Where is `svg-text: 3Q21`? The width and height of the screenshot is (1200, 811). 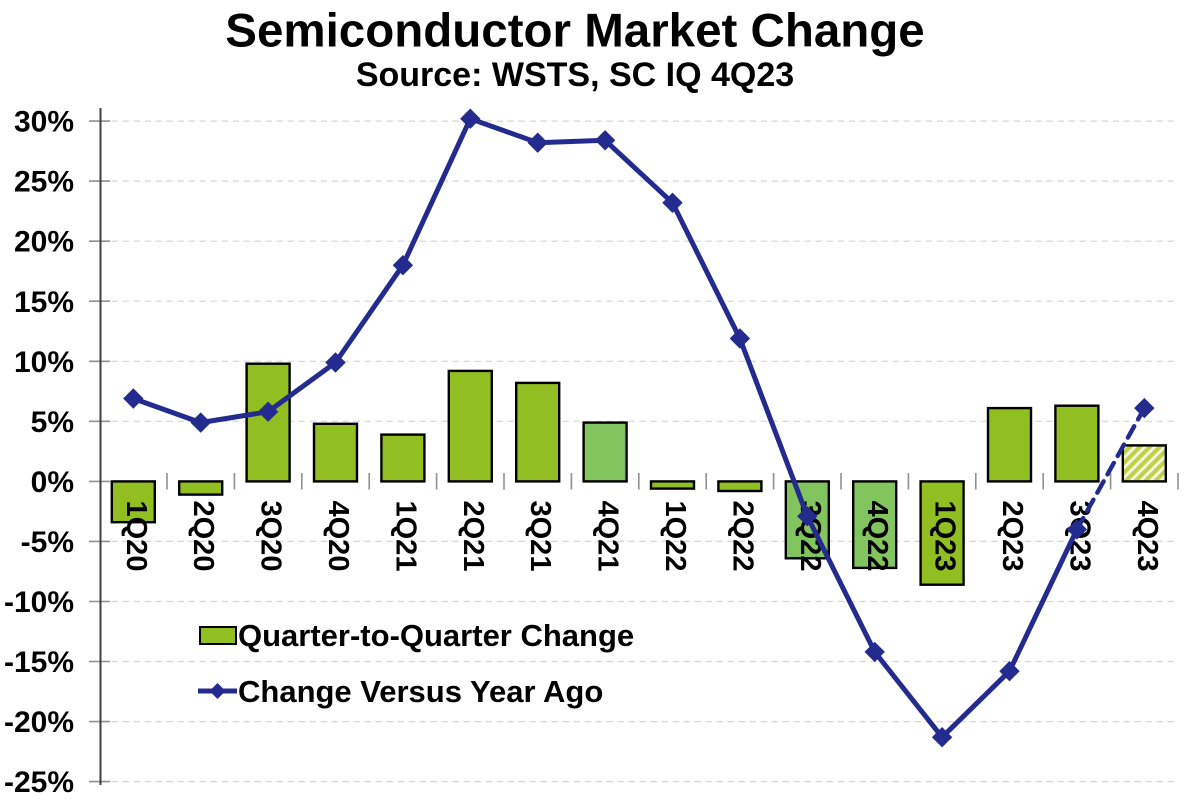 svg-text: 3Q21 is located at coordinates (540, 536).